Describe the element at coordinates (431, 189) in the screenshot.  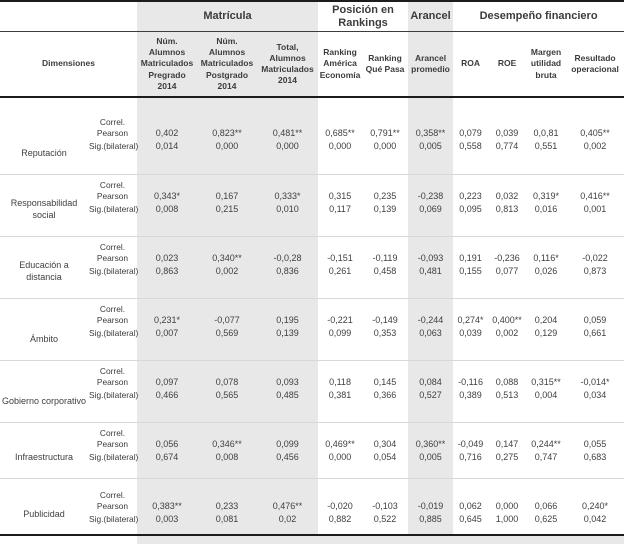
I see `pearson-value-cell: -0,238` at that location.